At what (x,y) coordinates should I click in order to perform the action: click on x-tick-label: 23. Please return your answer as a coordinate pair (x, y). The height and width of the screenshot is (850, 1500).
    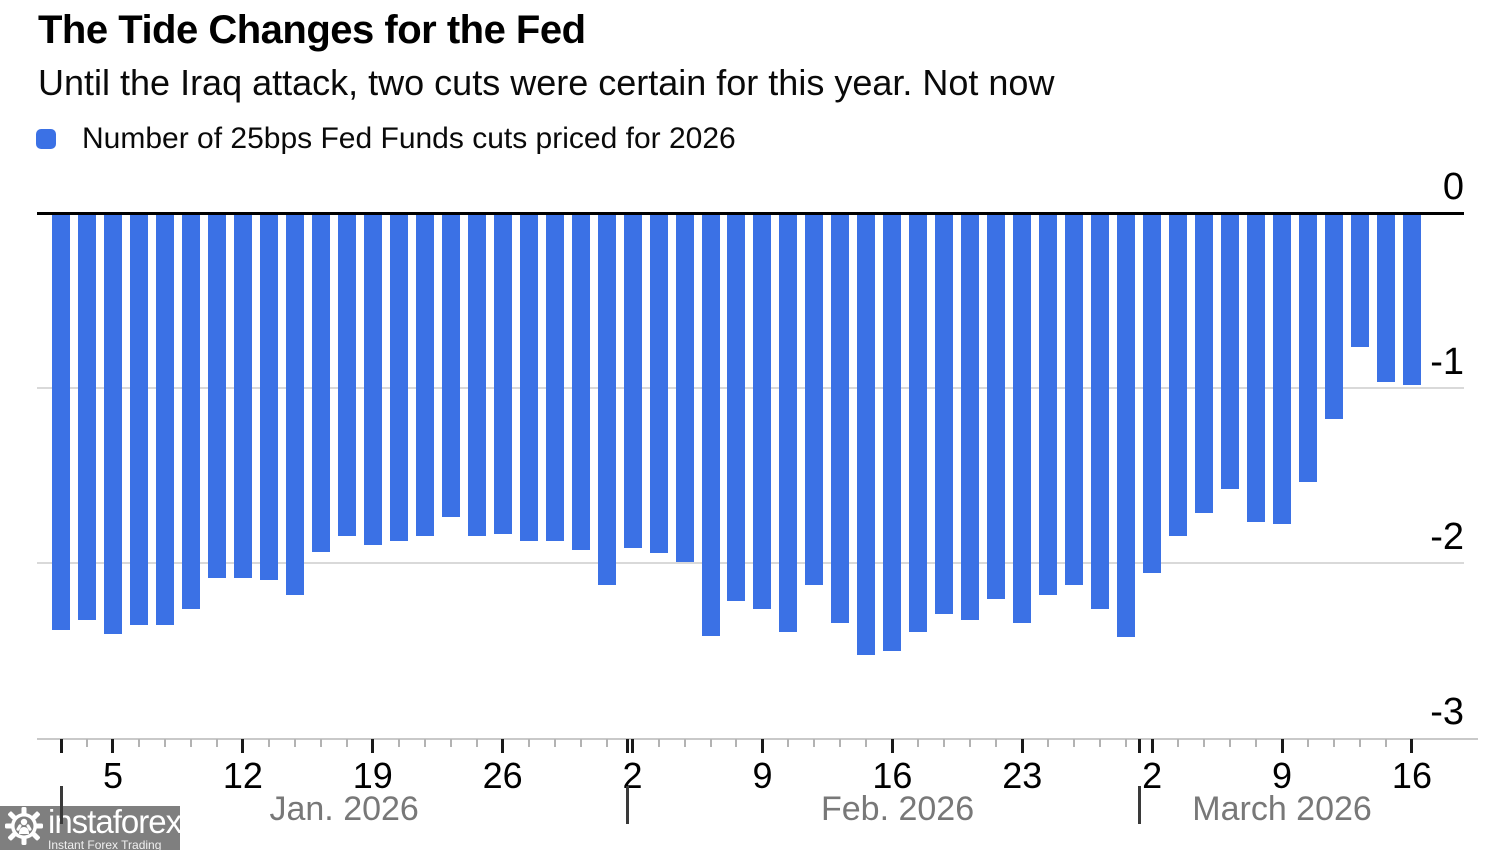
    Looking at the image, I should click on (1022, 775).